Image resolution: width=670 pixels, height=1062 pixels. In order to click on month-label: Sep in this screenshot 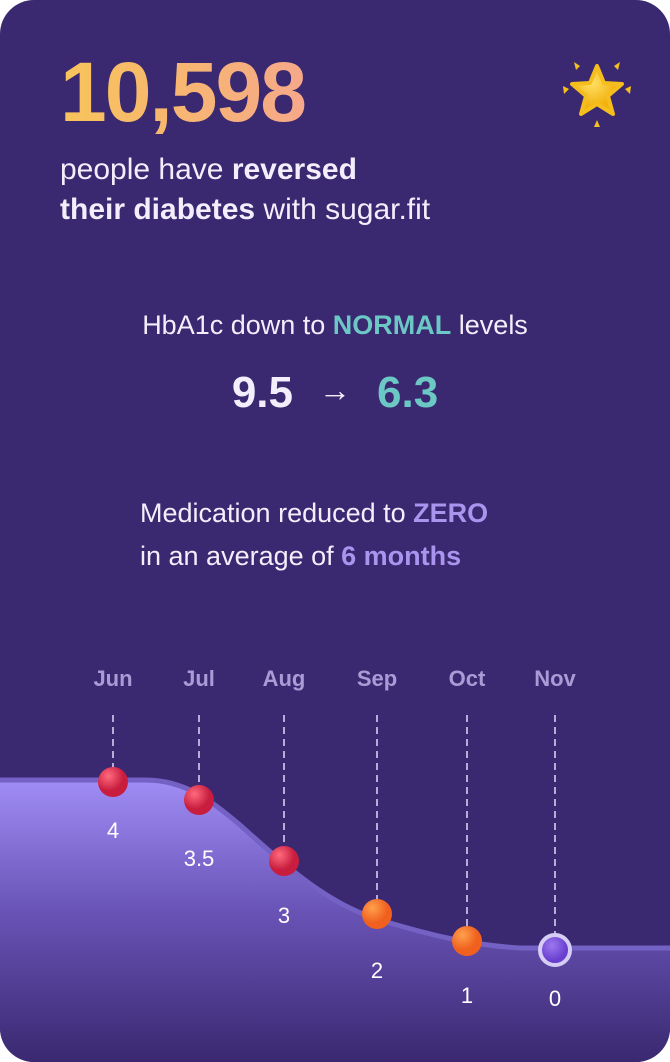, I will do `click(377, 678)`.